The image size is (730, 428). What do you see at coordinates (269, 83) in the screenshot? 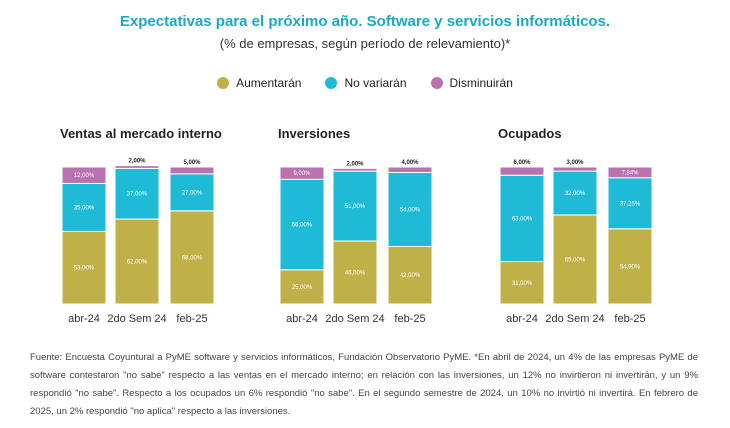
I see `legend-label-aumentaran: Aumentarán` at bounding box center [269, 83].